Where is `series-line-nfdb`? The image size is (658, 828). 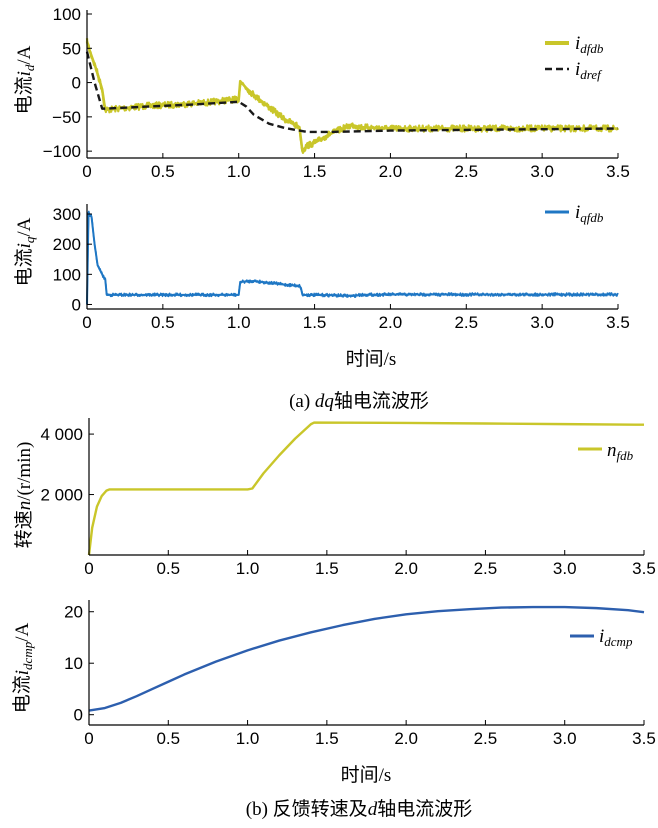
series-line-nfdb is located at coordinates (366, 488).